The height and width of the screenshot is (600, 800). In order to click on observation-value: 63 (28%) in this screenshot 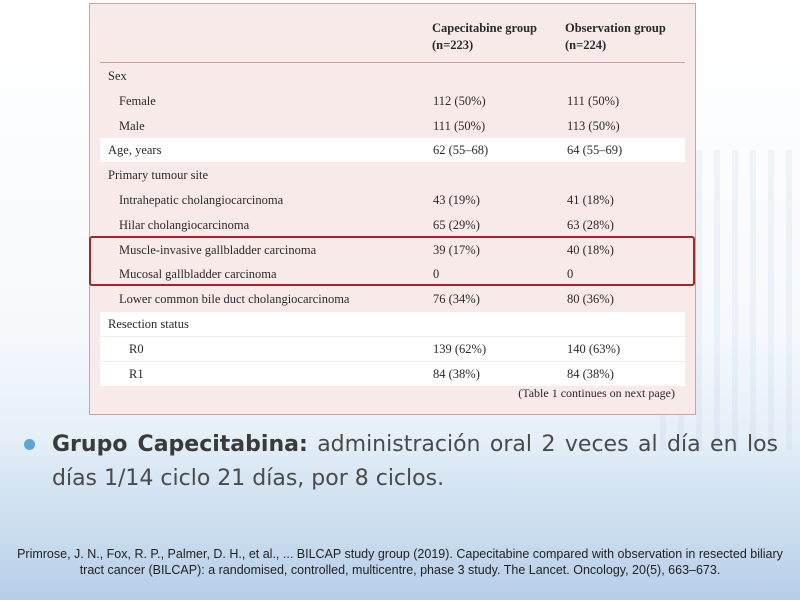, I will do `click(590, 224)`.